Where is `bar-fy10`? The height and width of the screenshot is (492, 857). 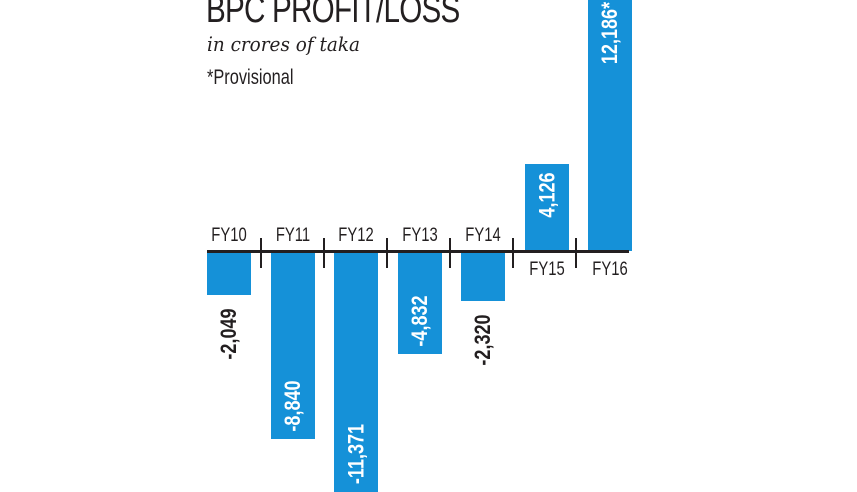
bar-fy10 is located at coordinates (229, 273).